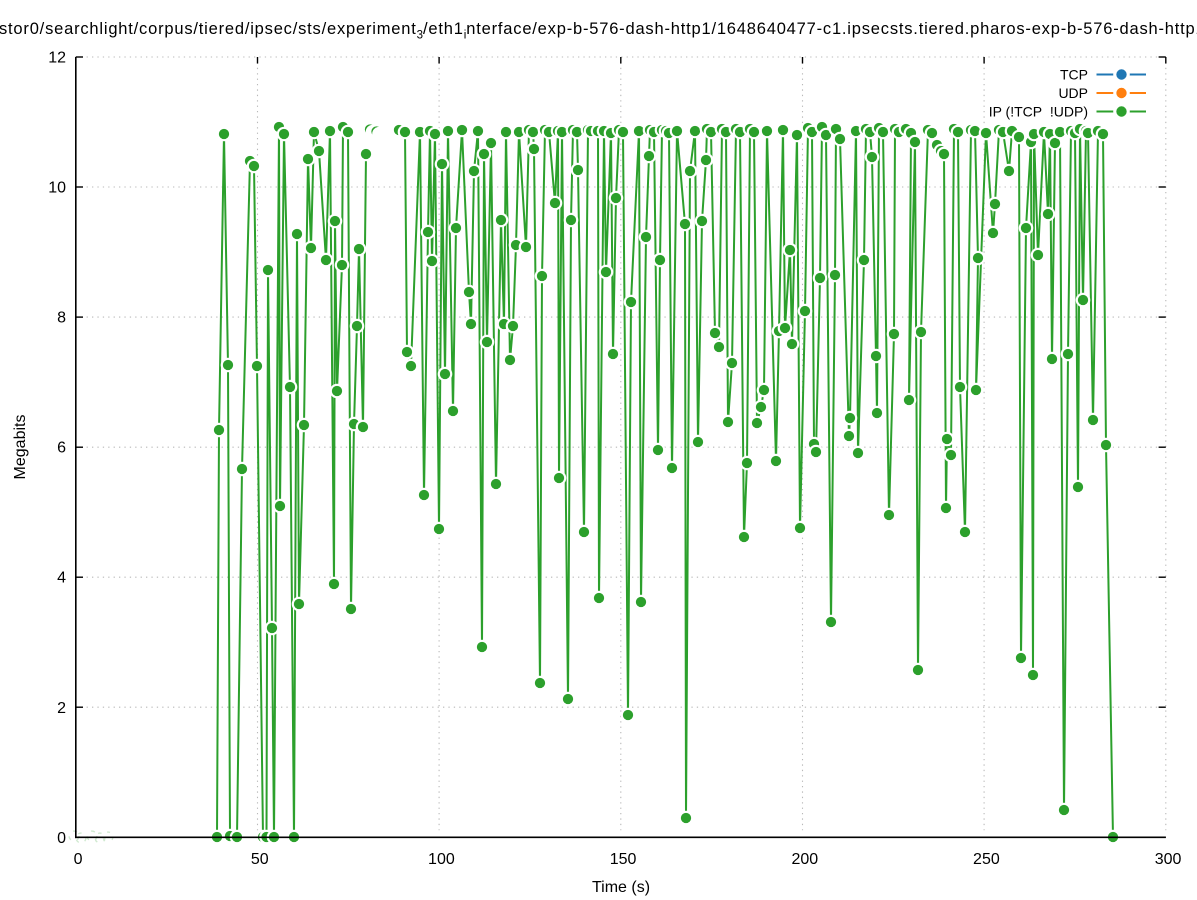 This screenshot has width=1197, height=900. Describe the element at coordinates (1038, 112) in the screenshot. I see `svg-text: IP (!TCP !UDP)` at that location.